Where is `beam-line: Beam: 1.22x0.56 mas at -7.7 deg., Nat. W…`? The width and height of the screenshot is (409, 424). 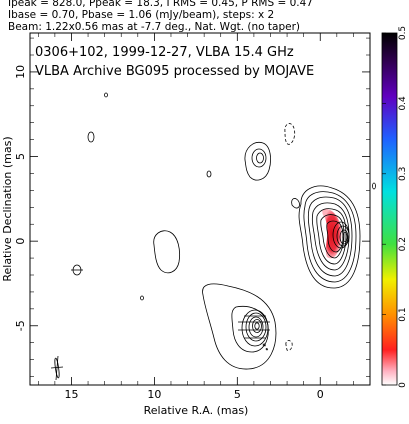 beam-line: Beam: 1.22x0.56 mas at -7.7 deg., Nat. W… is located at coordinates (154, 27).